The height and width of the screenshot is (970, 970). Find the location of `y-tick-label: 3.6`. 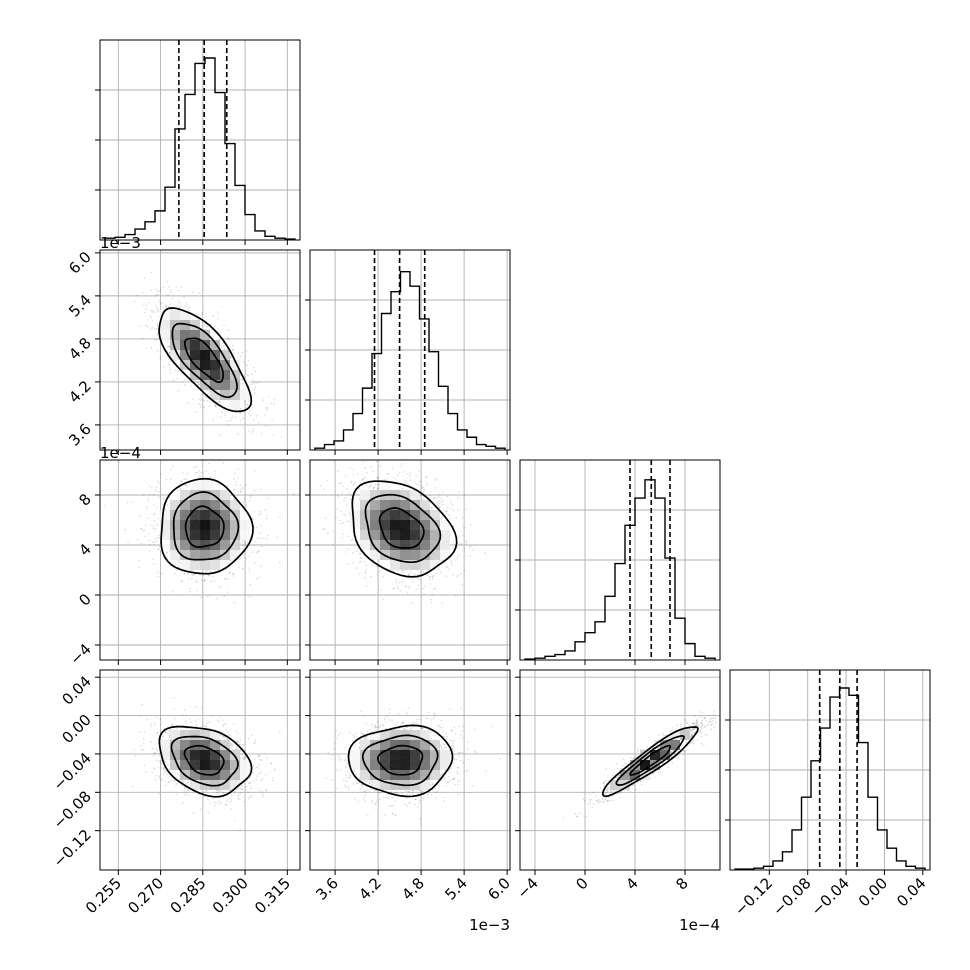

y-tick-label: 3.6 is located at coordinates (80, 435).